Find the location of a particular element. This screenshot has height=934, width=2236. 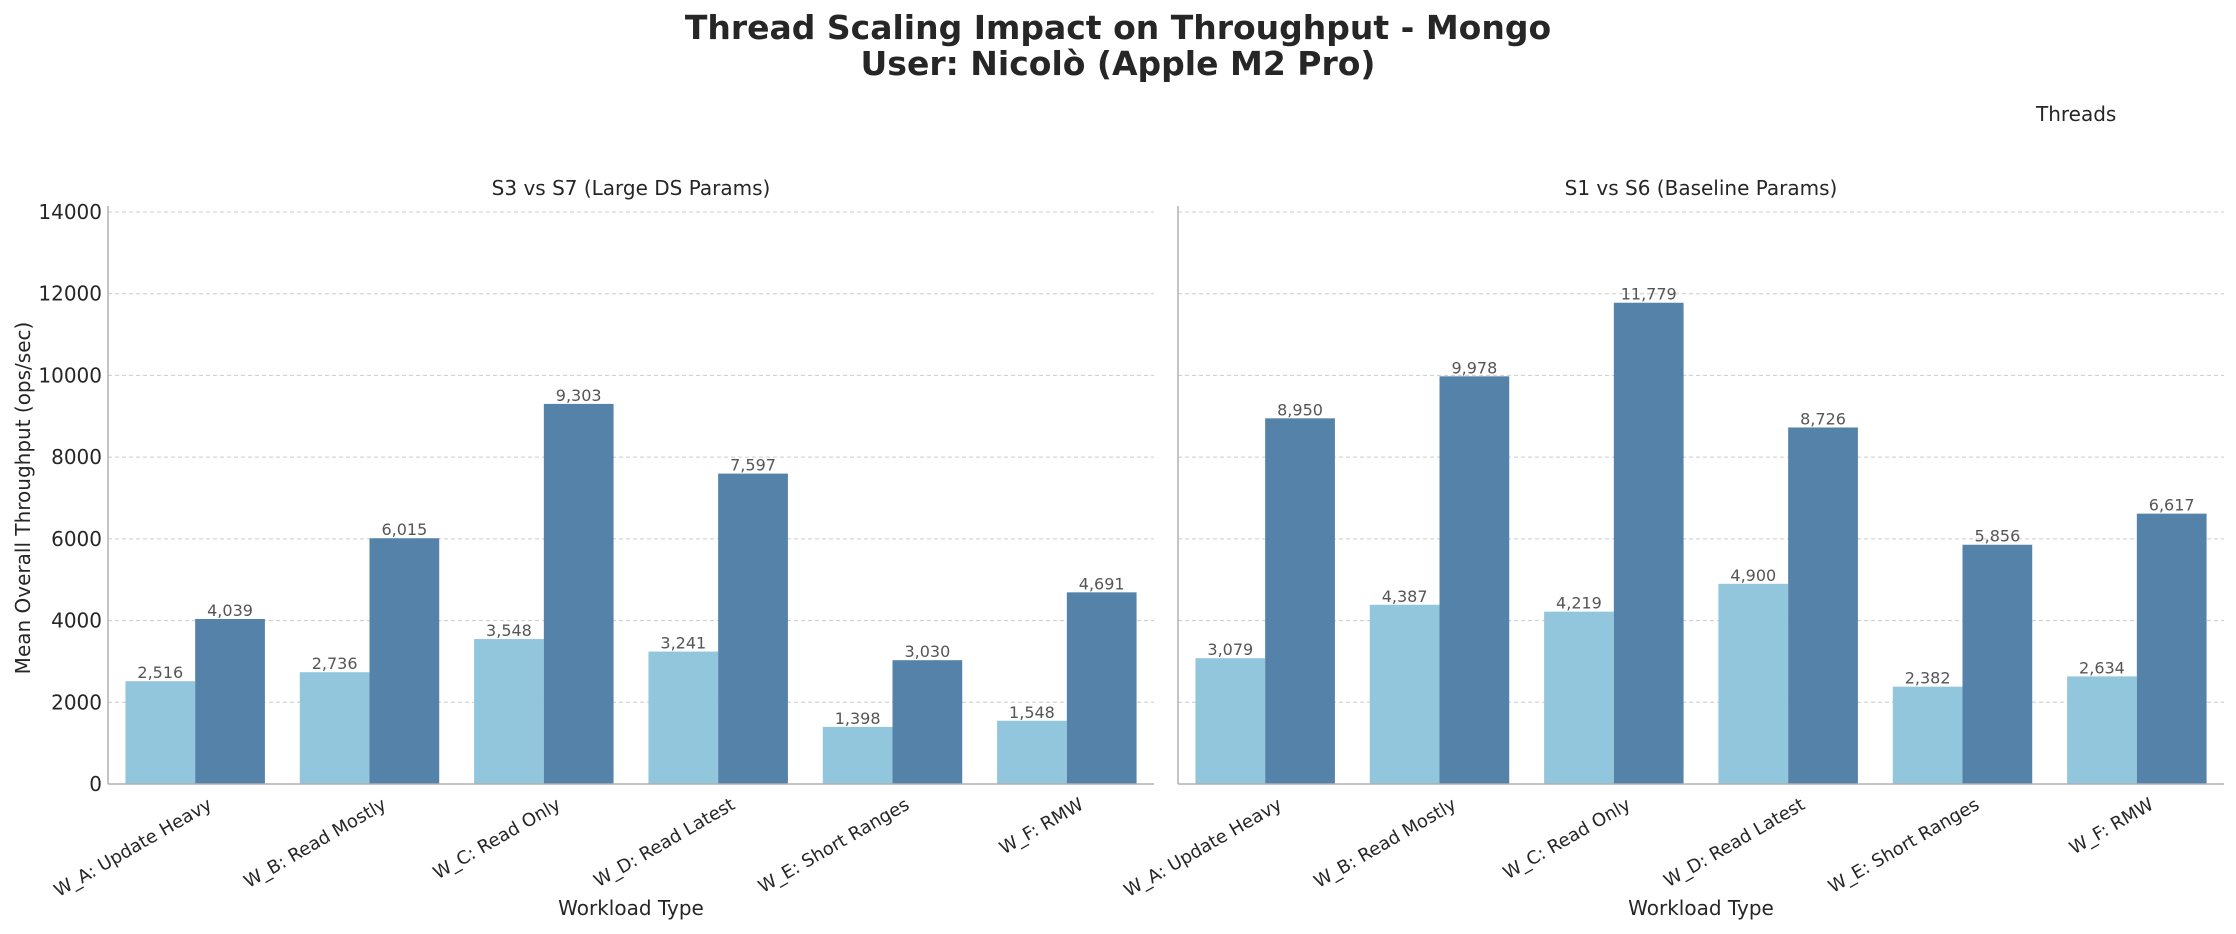

chart-subtitle-user: User: Nicolò (Apple M2 Pro) is located at coordinates (1118, 63).